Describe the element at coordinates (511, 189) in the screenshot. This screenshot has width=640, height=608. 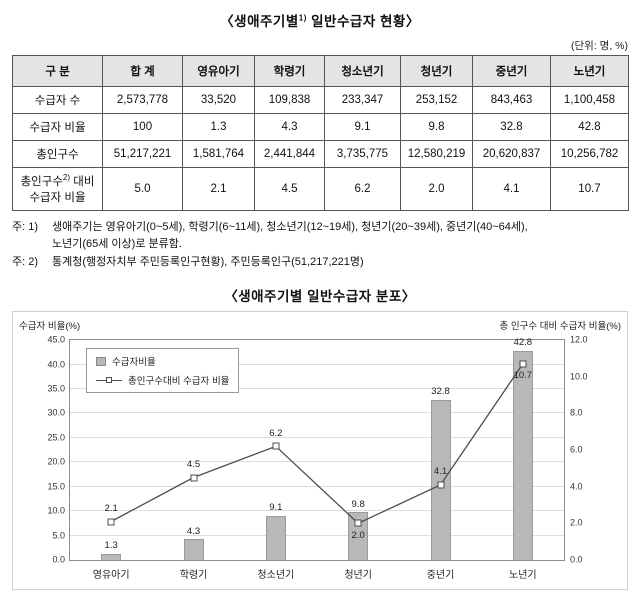
I see `table-cell: 4.1` at that location.